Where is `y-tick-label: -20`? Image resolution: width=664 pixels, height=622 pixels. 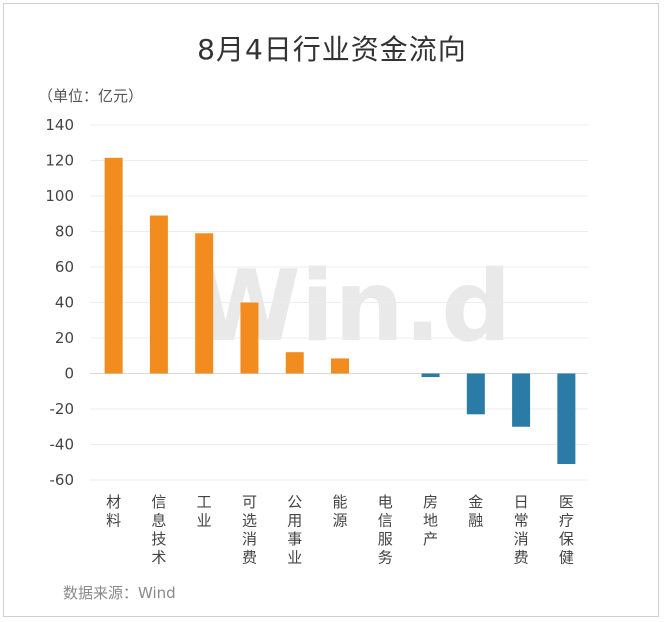 y-tick-label: -20 is located at coordinates (62, 409).